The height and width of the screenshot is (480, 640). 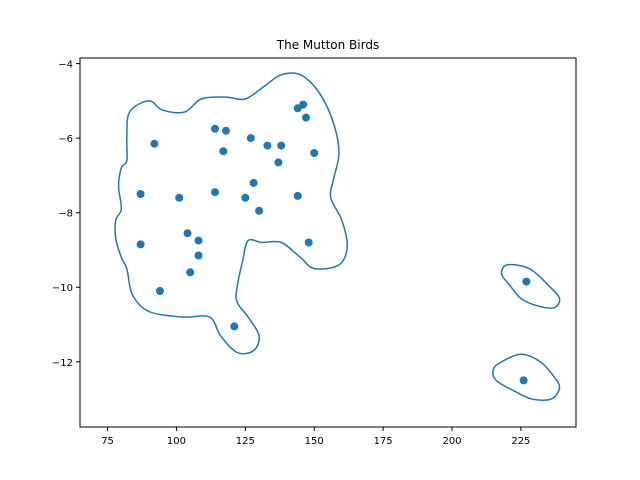 I want to click on x-tick-label: 150, so click(x=314, y=441).